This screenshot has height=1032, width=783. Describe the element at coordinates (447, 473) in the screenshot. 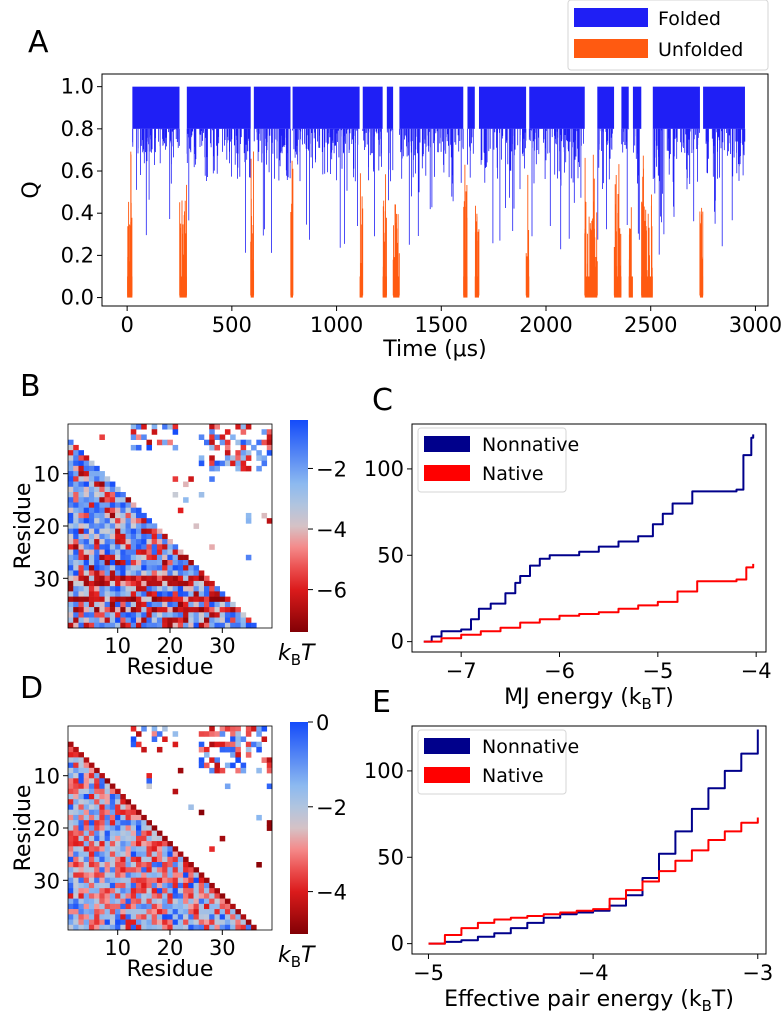

I see `legend-c-native-swatch` at that location.